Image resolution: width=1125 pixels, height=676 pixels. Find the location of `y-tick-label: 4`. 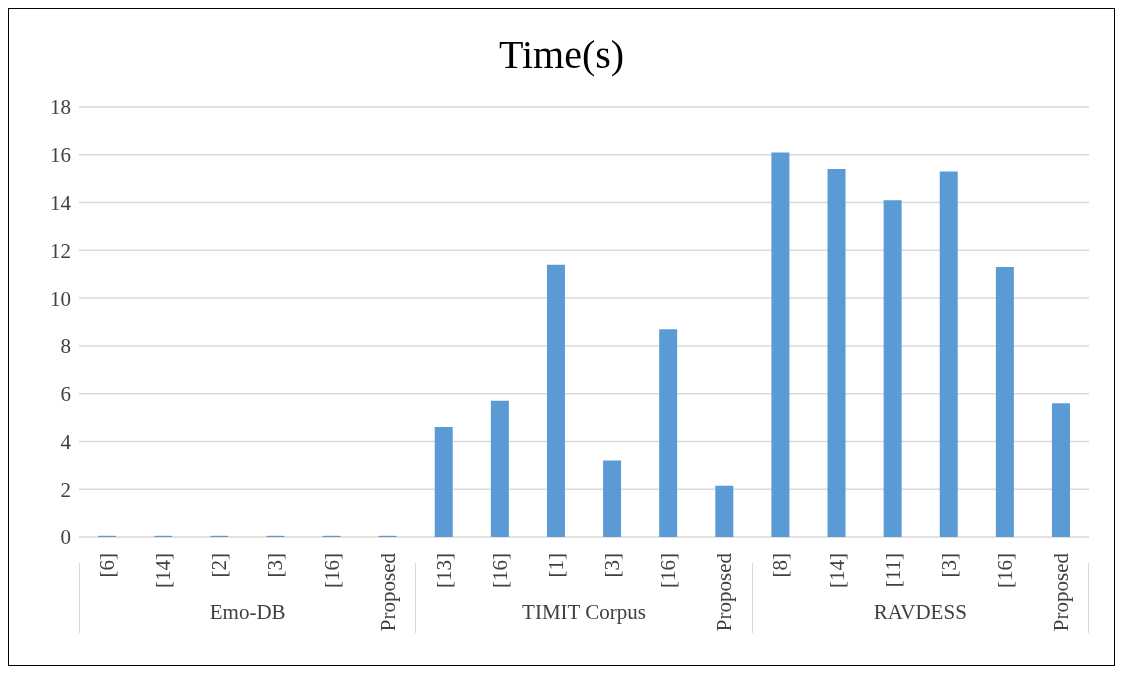

y-tick-label: 4 is located at coordinates (66, 441).